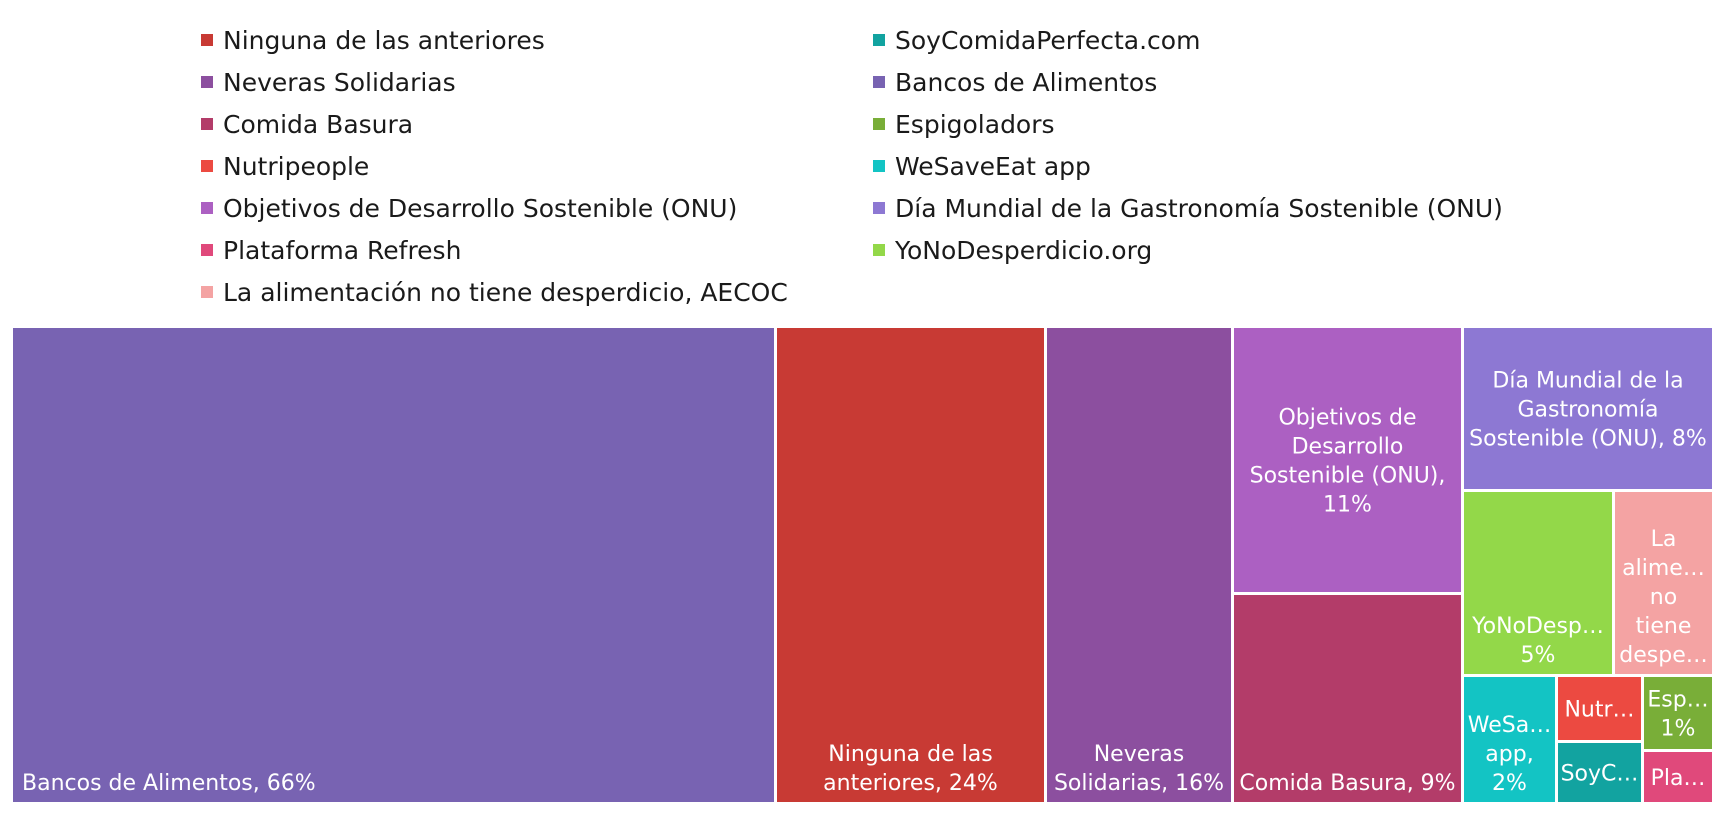 The height and width of the screenshot is (816, 1726). Describe the element at coordinates (910, 565) in the screenshot. I see `tile-ninguna-de-las-anteriores` at that location.